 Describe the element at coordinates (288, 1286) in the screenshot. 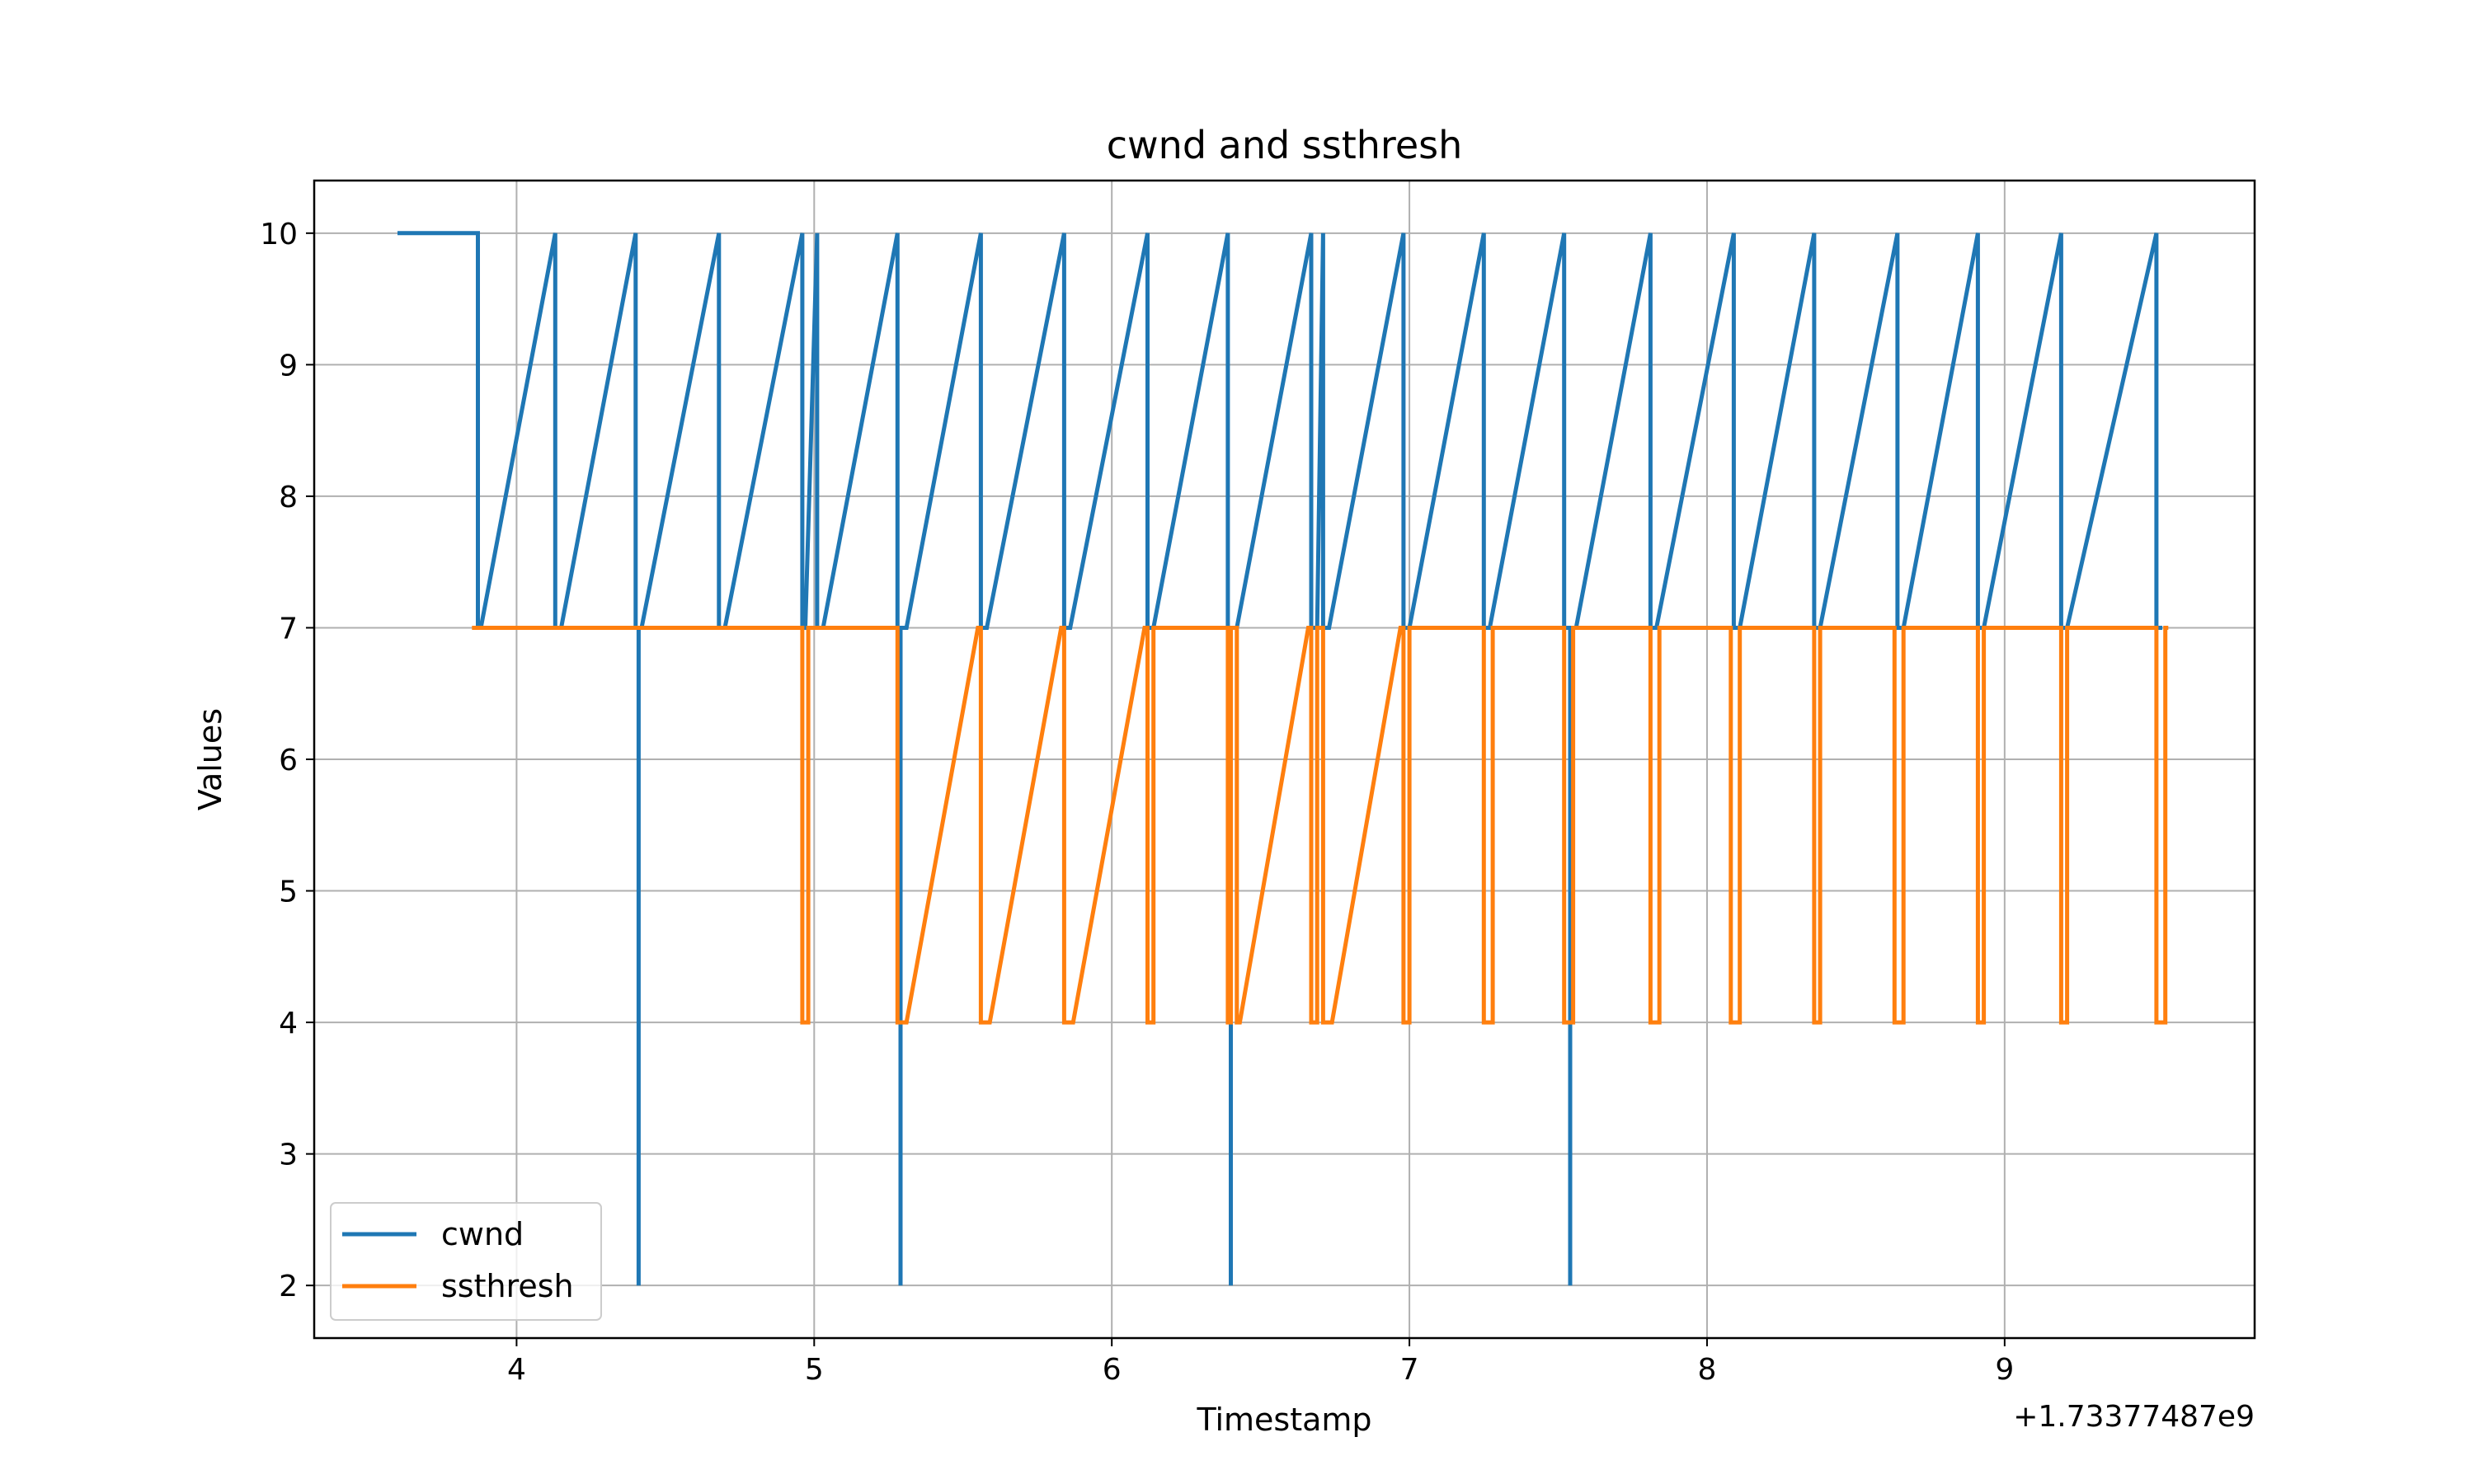

I see `y-tick-label: 2` at that location.